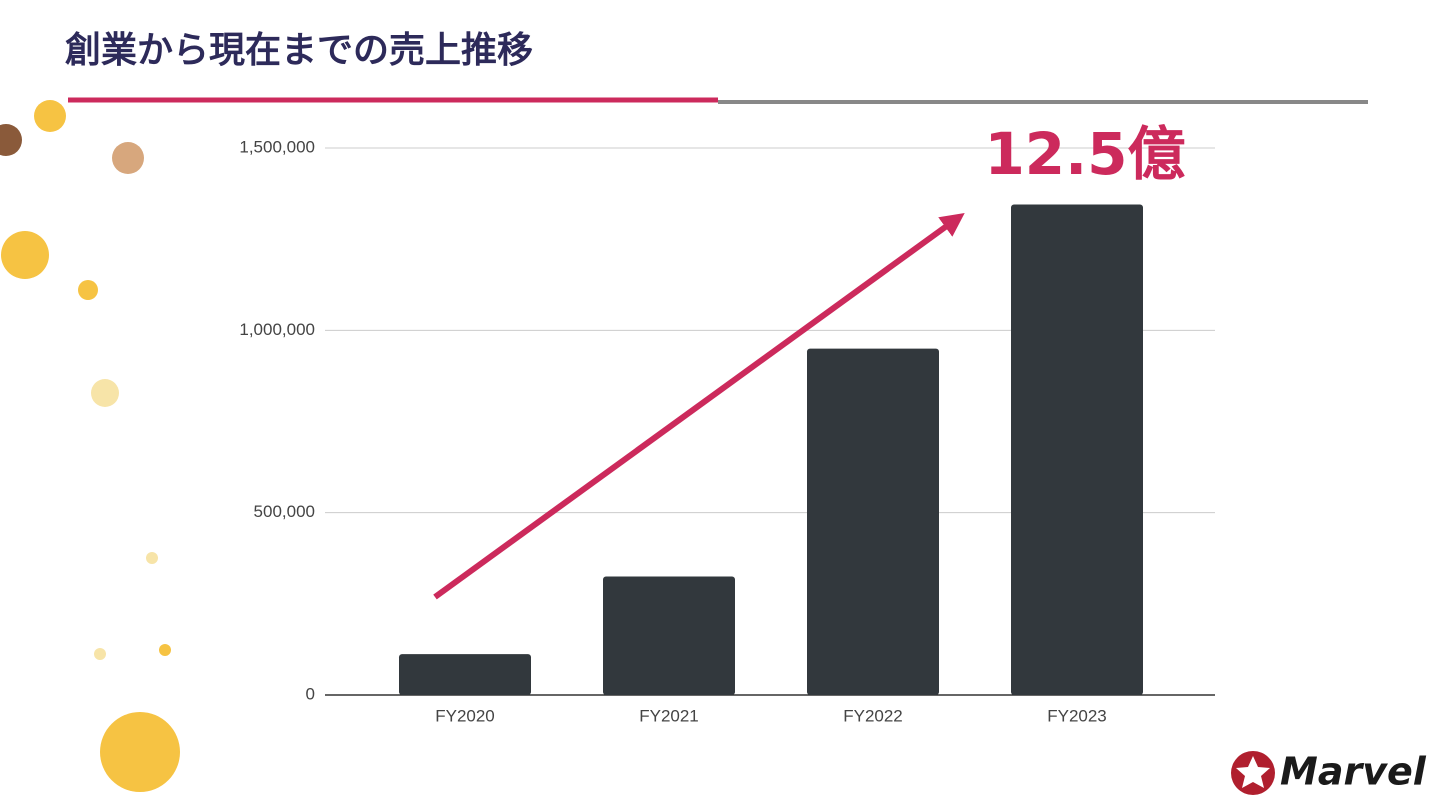 The image size is (1440, 796). Describe the element at coordinates (1077, 715) in the screenshot. I see `x-tick-label: FY2023` at that location.